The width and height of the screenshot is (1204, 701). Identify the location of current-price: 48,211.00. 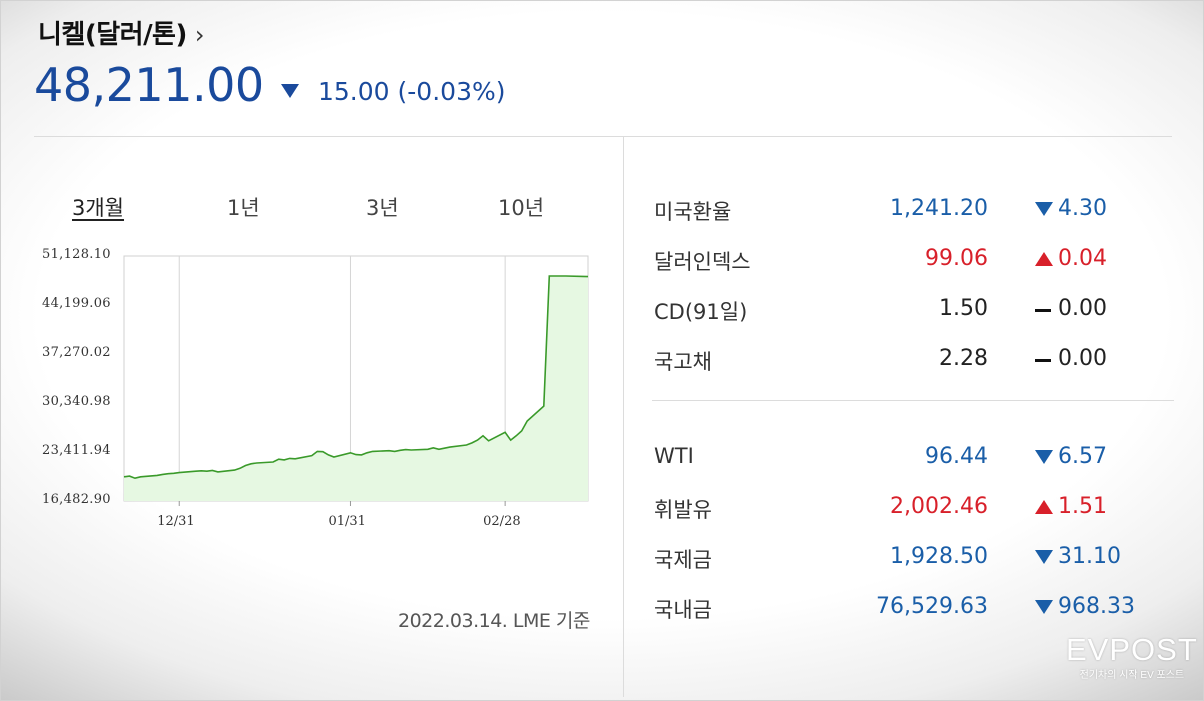
(149, 85).